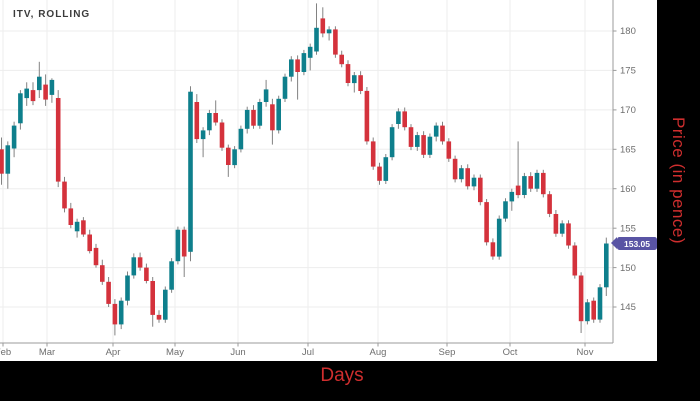  Describe the element at coordinates (378, 352) in the screenshot. I see `x-tick-label: Aug` at that location.